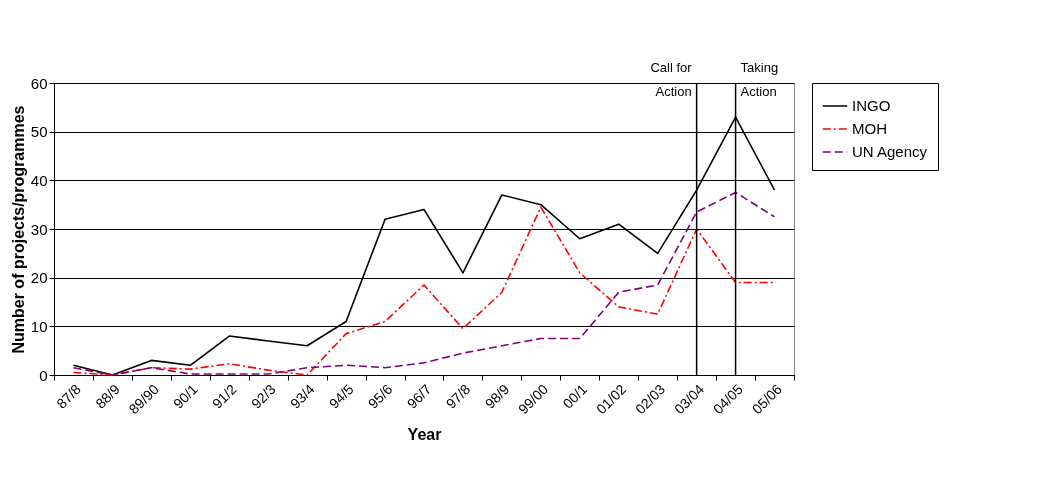 The image size is (1042, 482). Describe the element at coordinates (871, 105) in the screenshot. I see `legend-label: INGO` at that location.